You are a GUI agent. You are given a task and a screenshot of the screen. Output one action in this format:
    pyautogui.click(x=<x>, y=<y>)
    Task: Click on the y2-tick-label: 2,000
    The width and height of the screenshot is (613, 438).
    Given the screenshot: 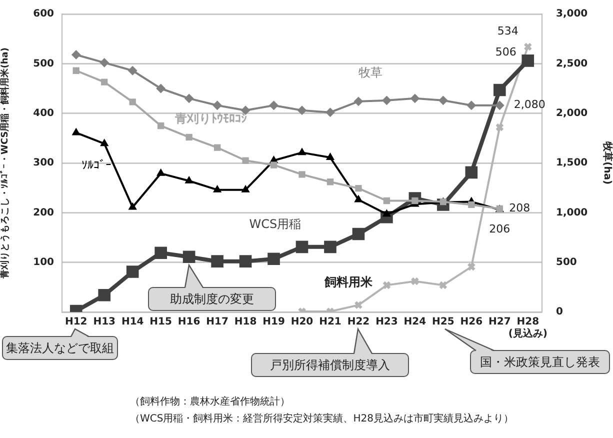 What is the action you would take?
    pyautogui.click(x=572, y=113)
    